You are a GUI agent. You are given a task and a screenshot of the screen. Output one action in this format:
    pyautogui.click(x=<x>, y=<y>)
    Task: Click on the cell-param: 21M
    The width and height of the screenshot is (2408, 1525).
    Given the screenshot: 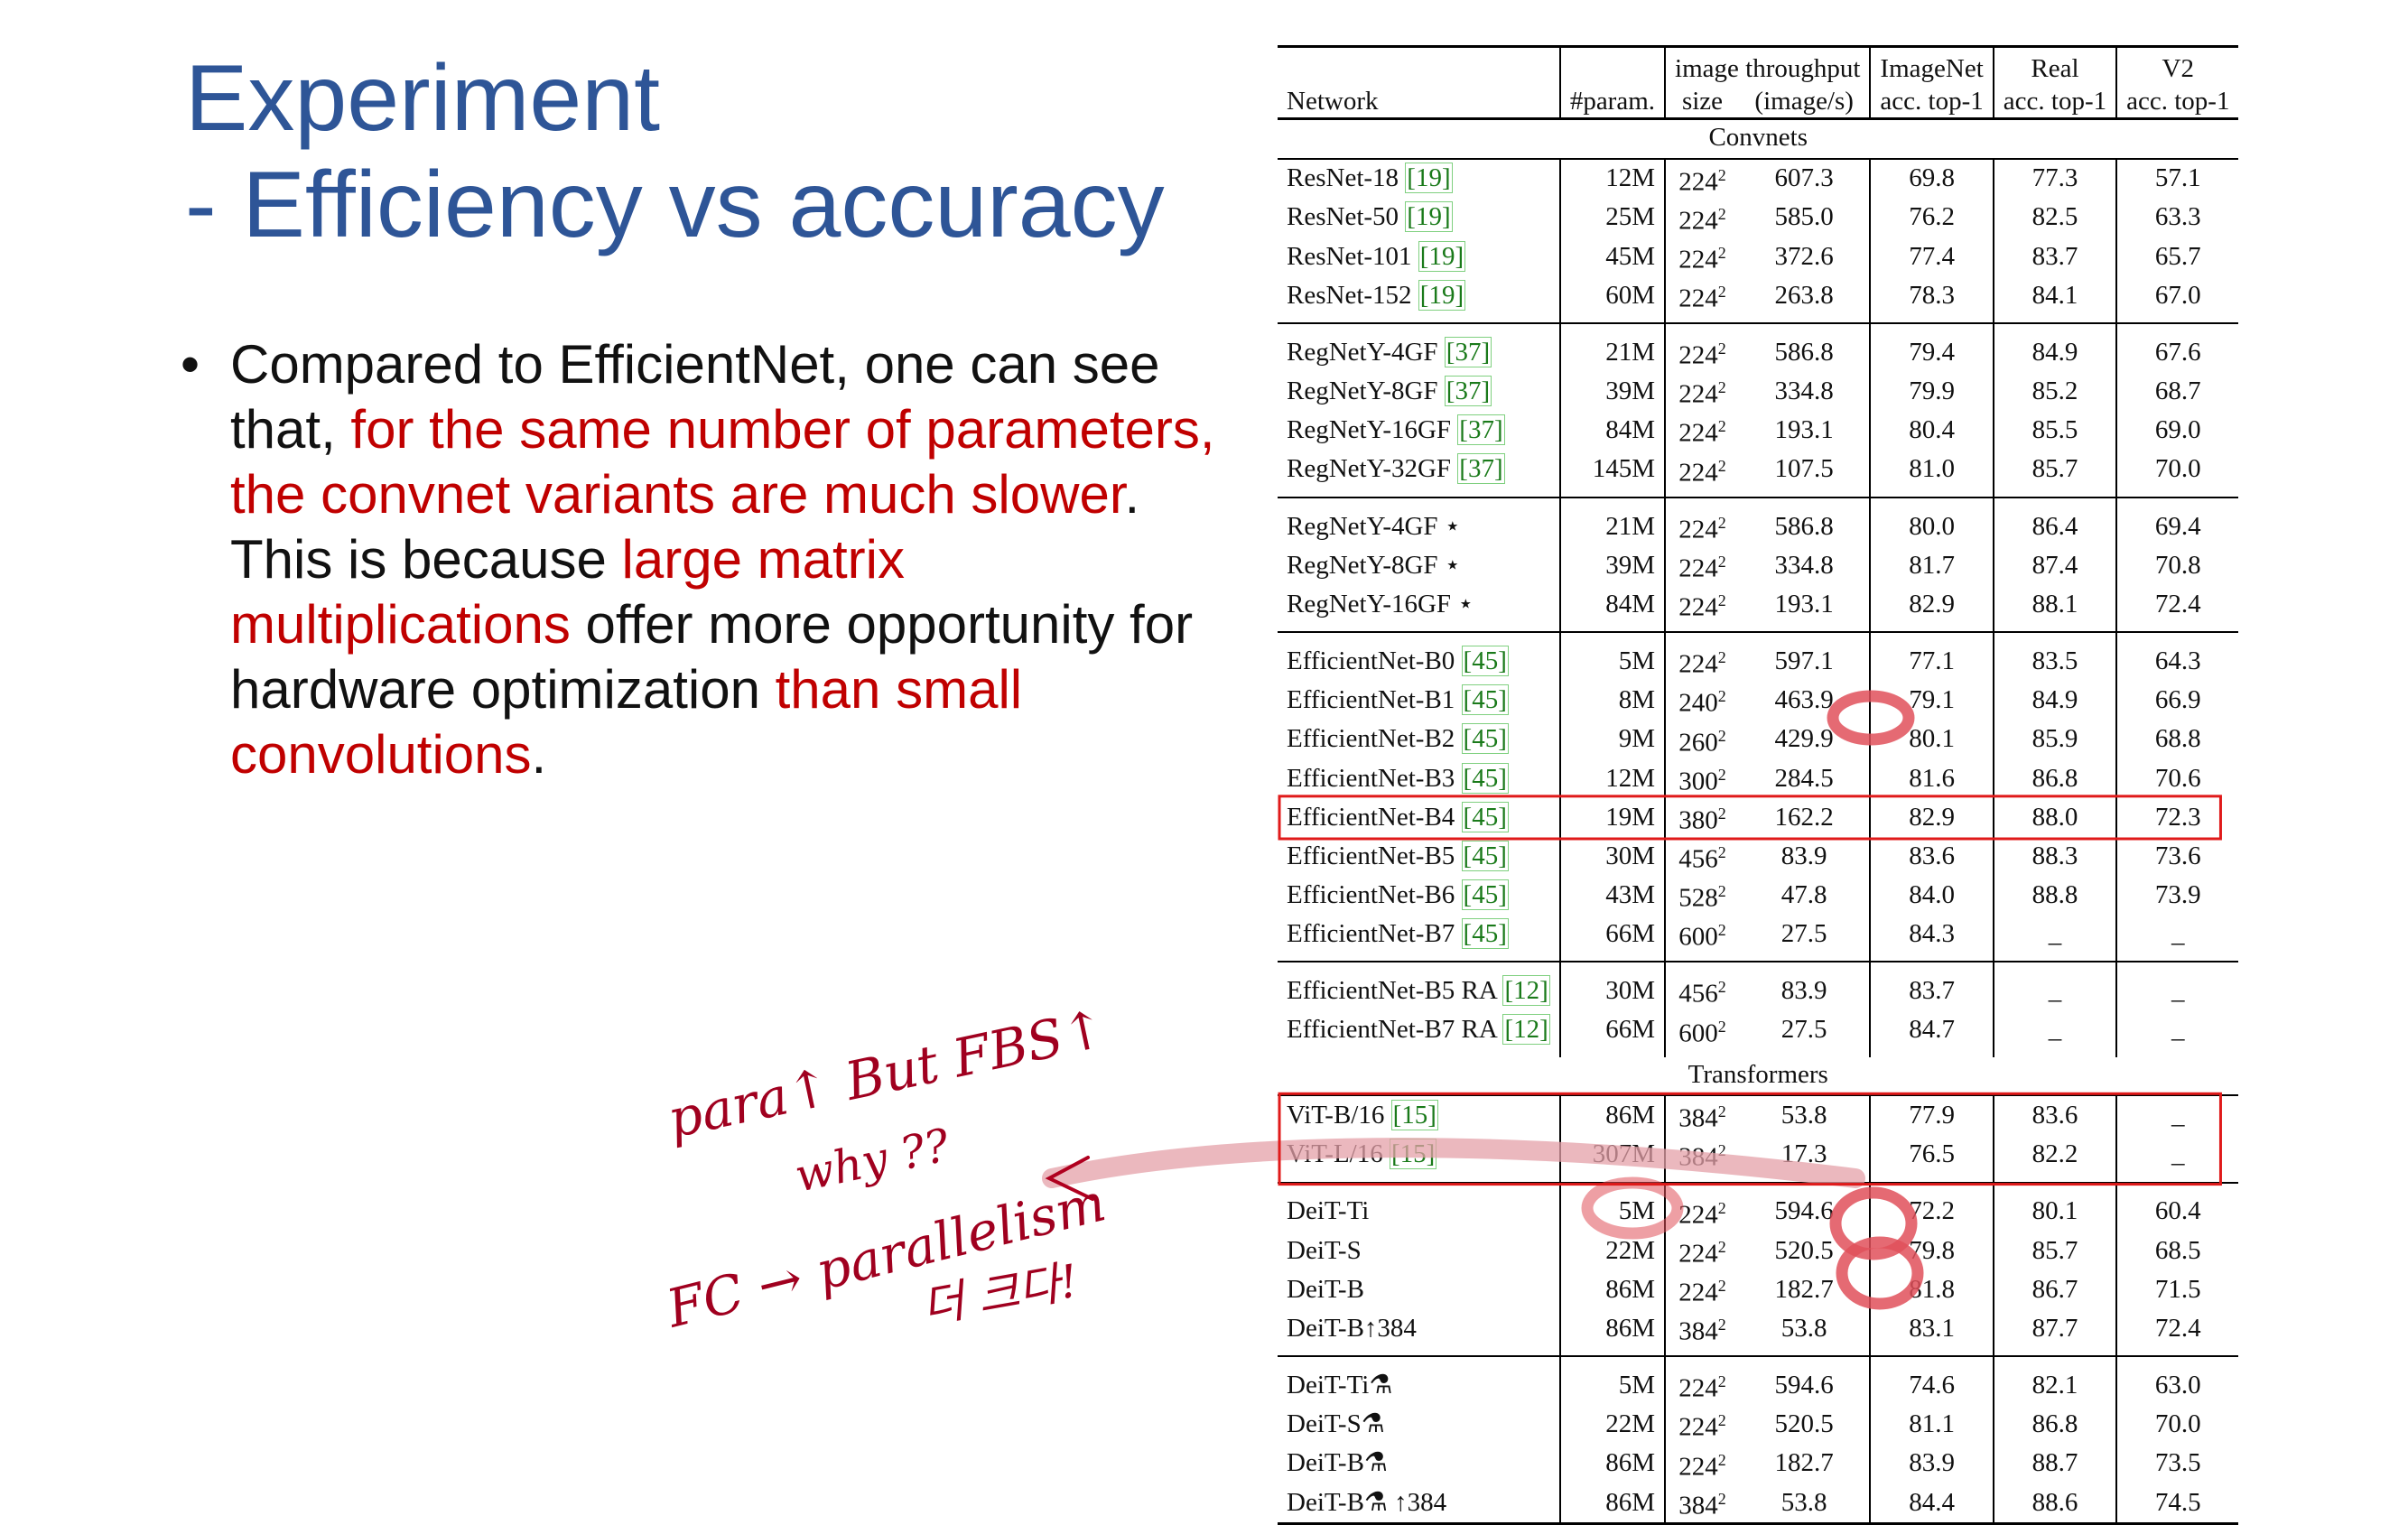 What is the action you would take?
    pyautogui.click(x=1613, y=347)
    